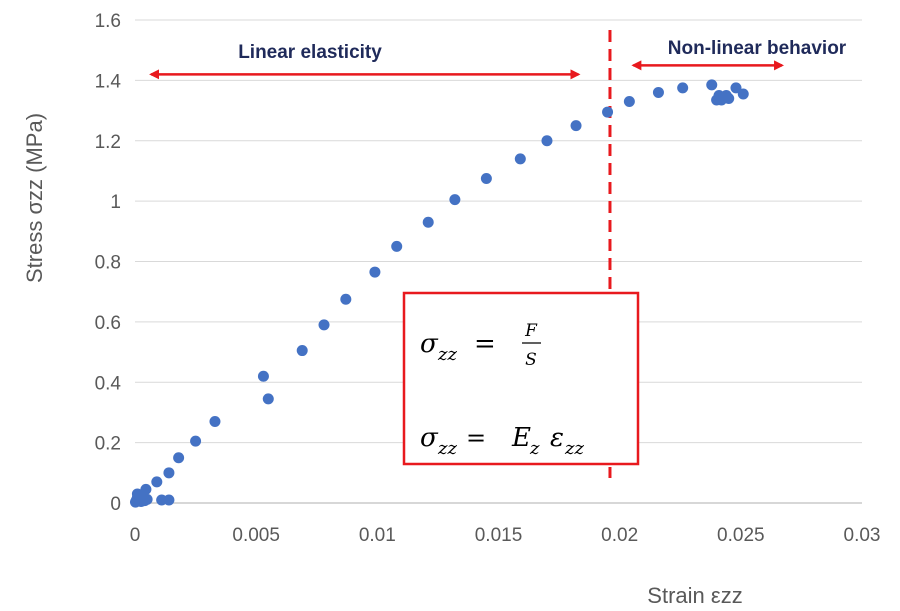 This screenshot has height=611, width=900. I want to click on formula-2-epsilon-subscript: zz, so click(574, 448).